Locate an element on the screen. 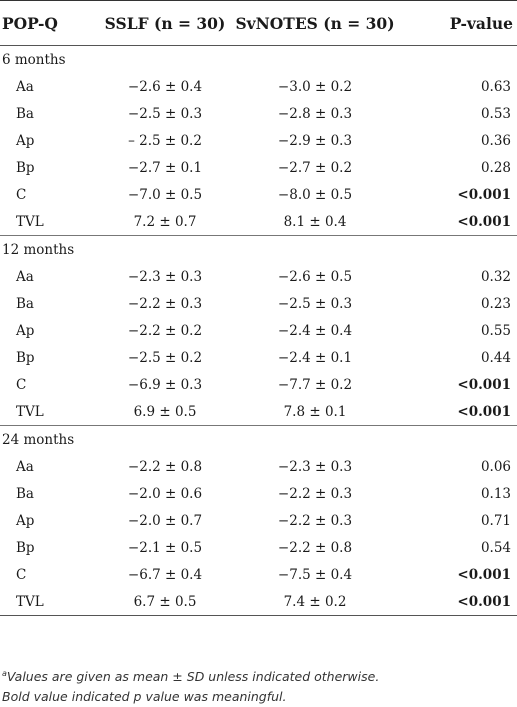 This screenshot has width=517, height=707. table-row: C −6.7 ± 0.4 −7.5 ± 0.4 <0.001 is located at coordinates (258, 574).